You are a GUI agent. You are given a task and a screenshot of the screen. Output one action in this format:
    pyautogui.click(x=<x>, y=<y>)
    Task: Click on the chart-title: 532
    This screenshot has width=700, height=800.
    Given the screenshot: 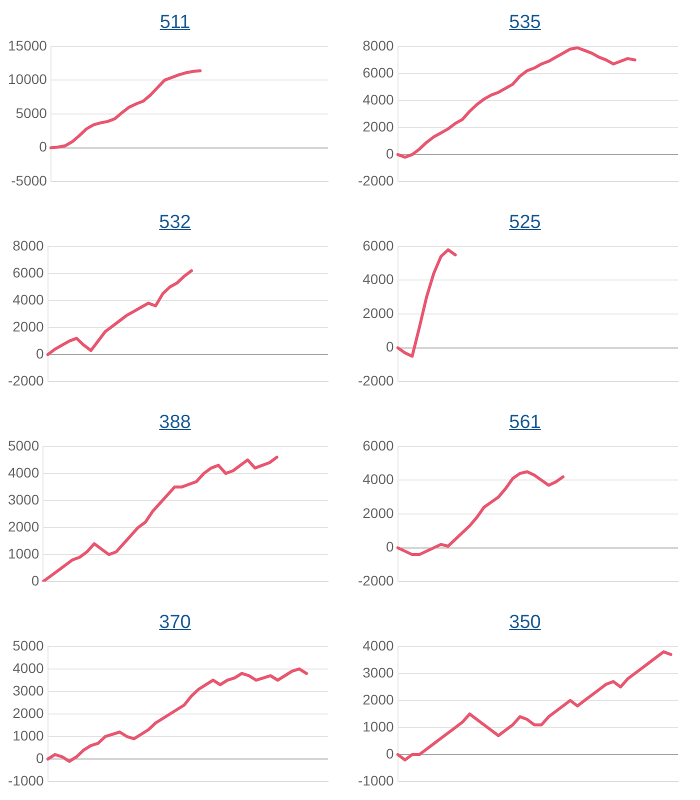 What is the action you would take?
    pyautogui.click(x=175, y=222)
    